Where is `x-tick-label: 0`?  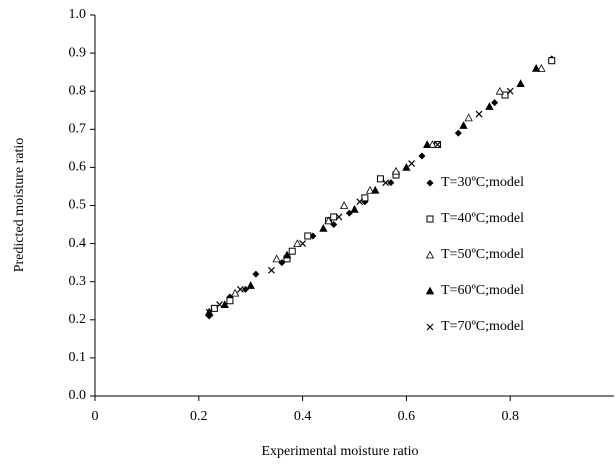 x-tick-label: 0 is located at coordinates (95, 416).